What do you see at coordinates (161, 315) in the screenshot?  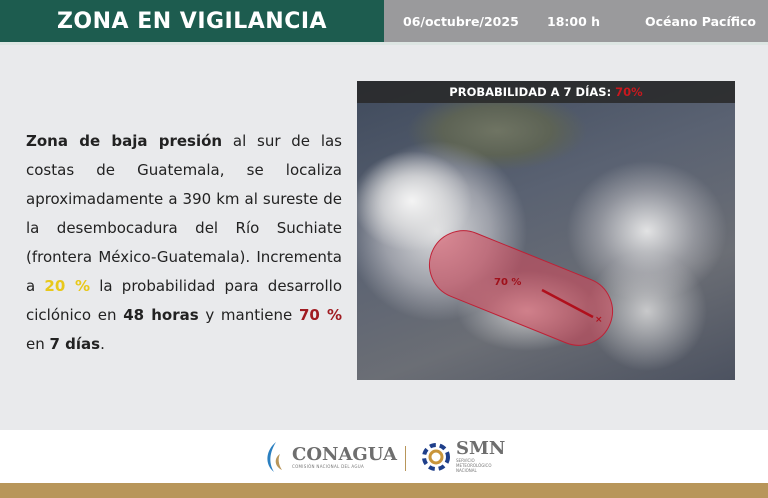 I see `desc-bold: 48 horas` at bounding box center [161, 315].